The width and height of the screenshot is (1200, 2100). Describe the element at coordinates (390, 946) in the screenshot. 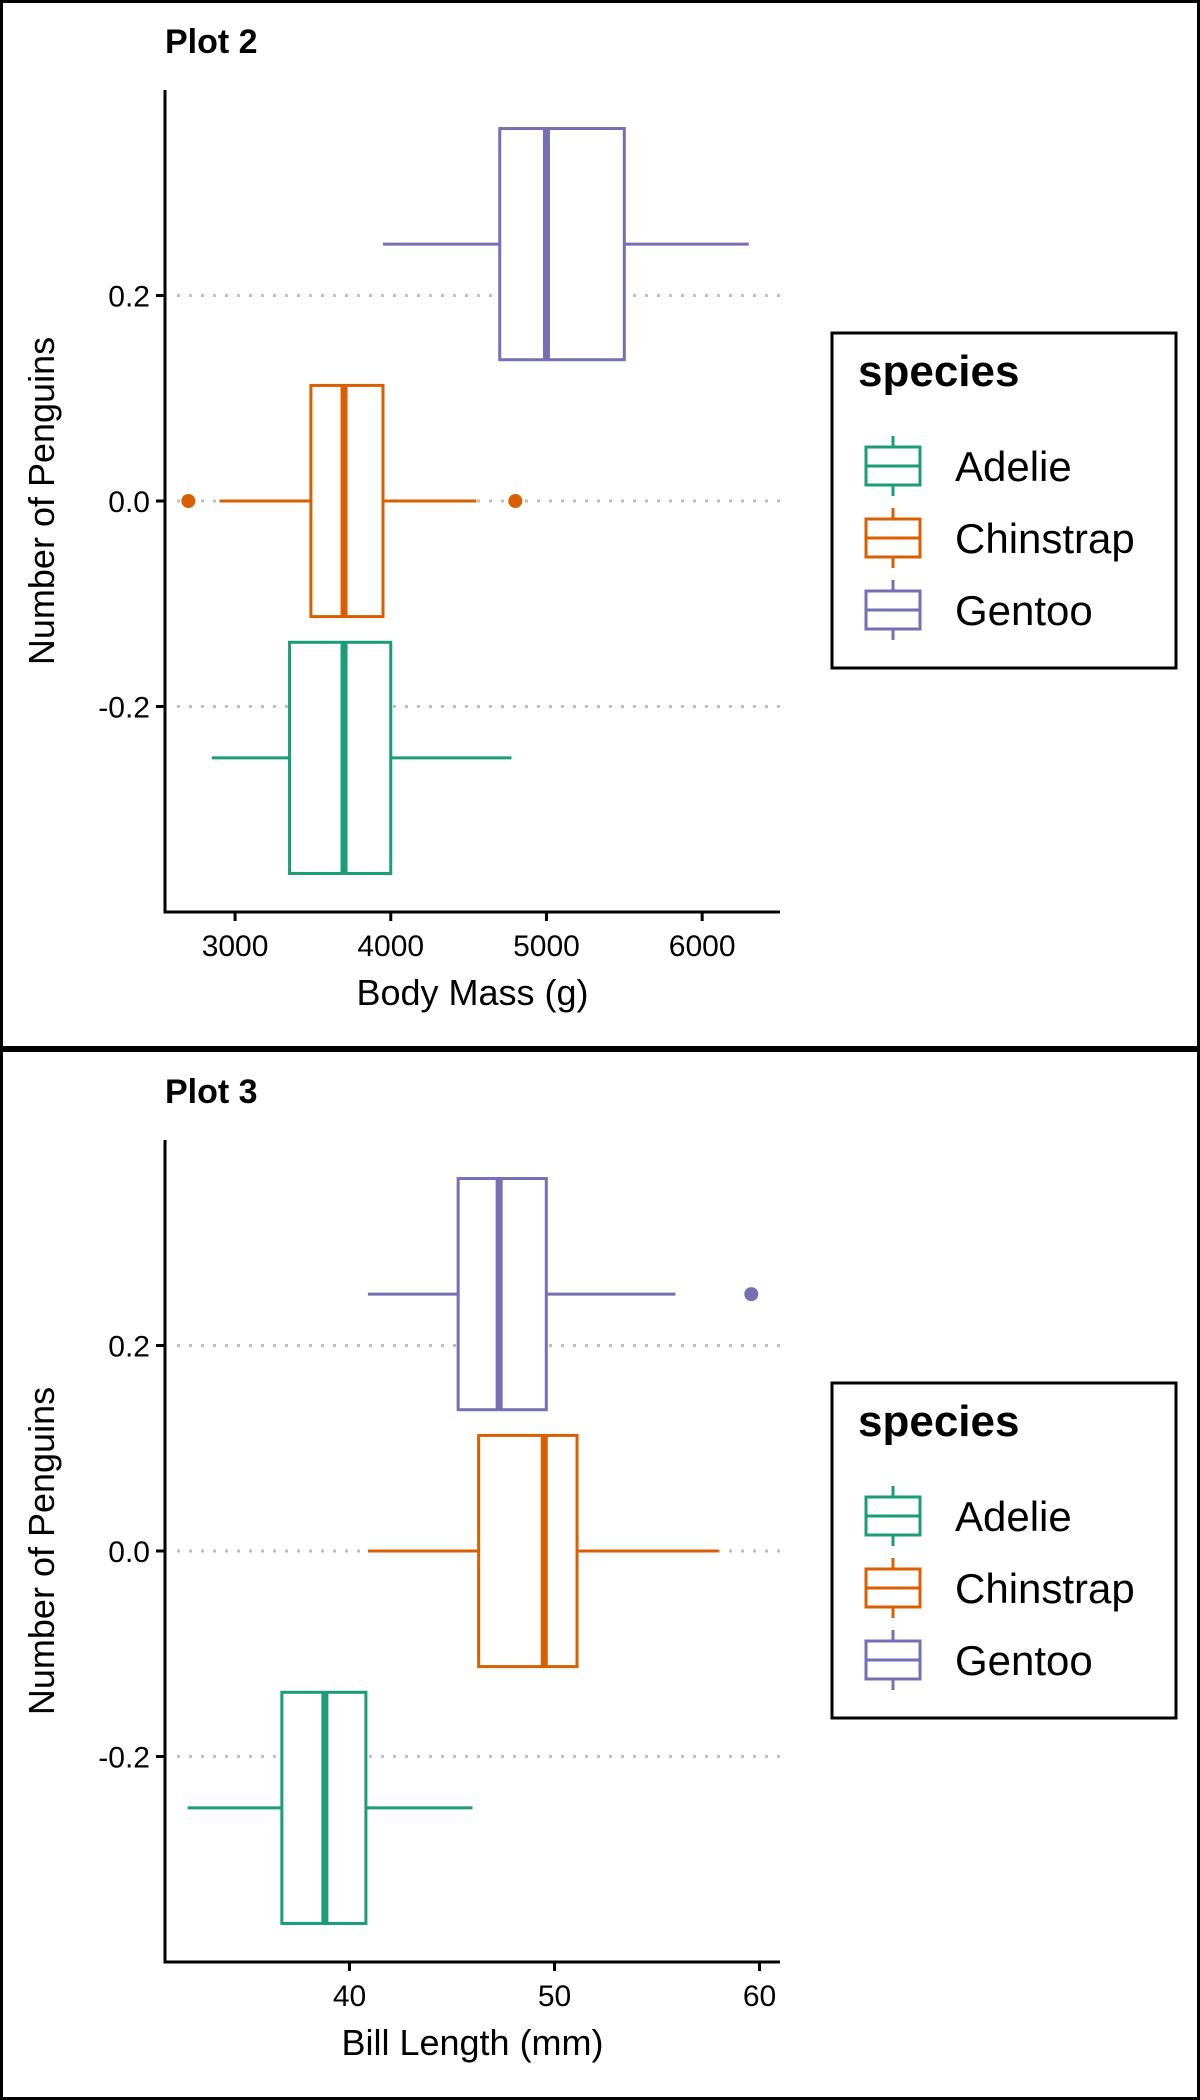

I see `x-tick-label: 4000` at that location.